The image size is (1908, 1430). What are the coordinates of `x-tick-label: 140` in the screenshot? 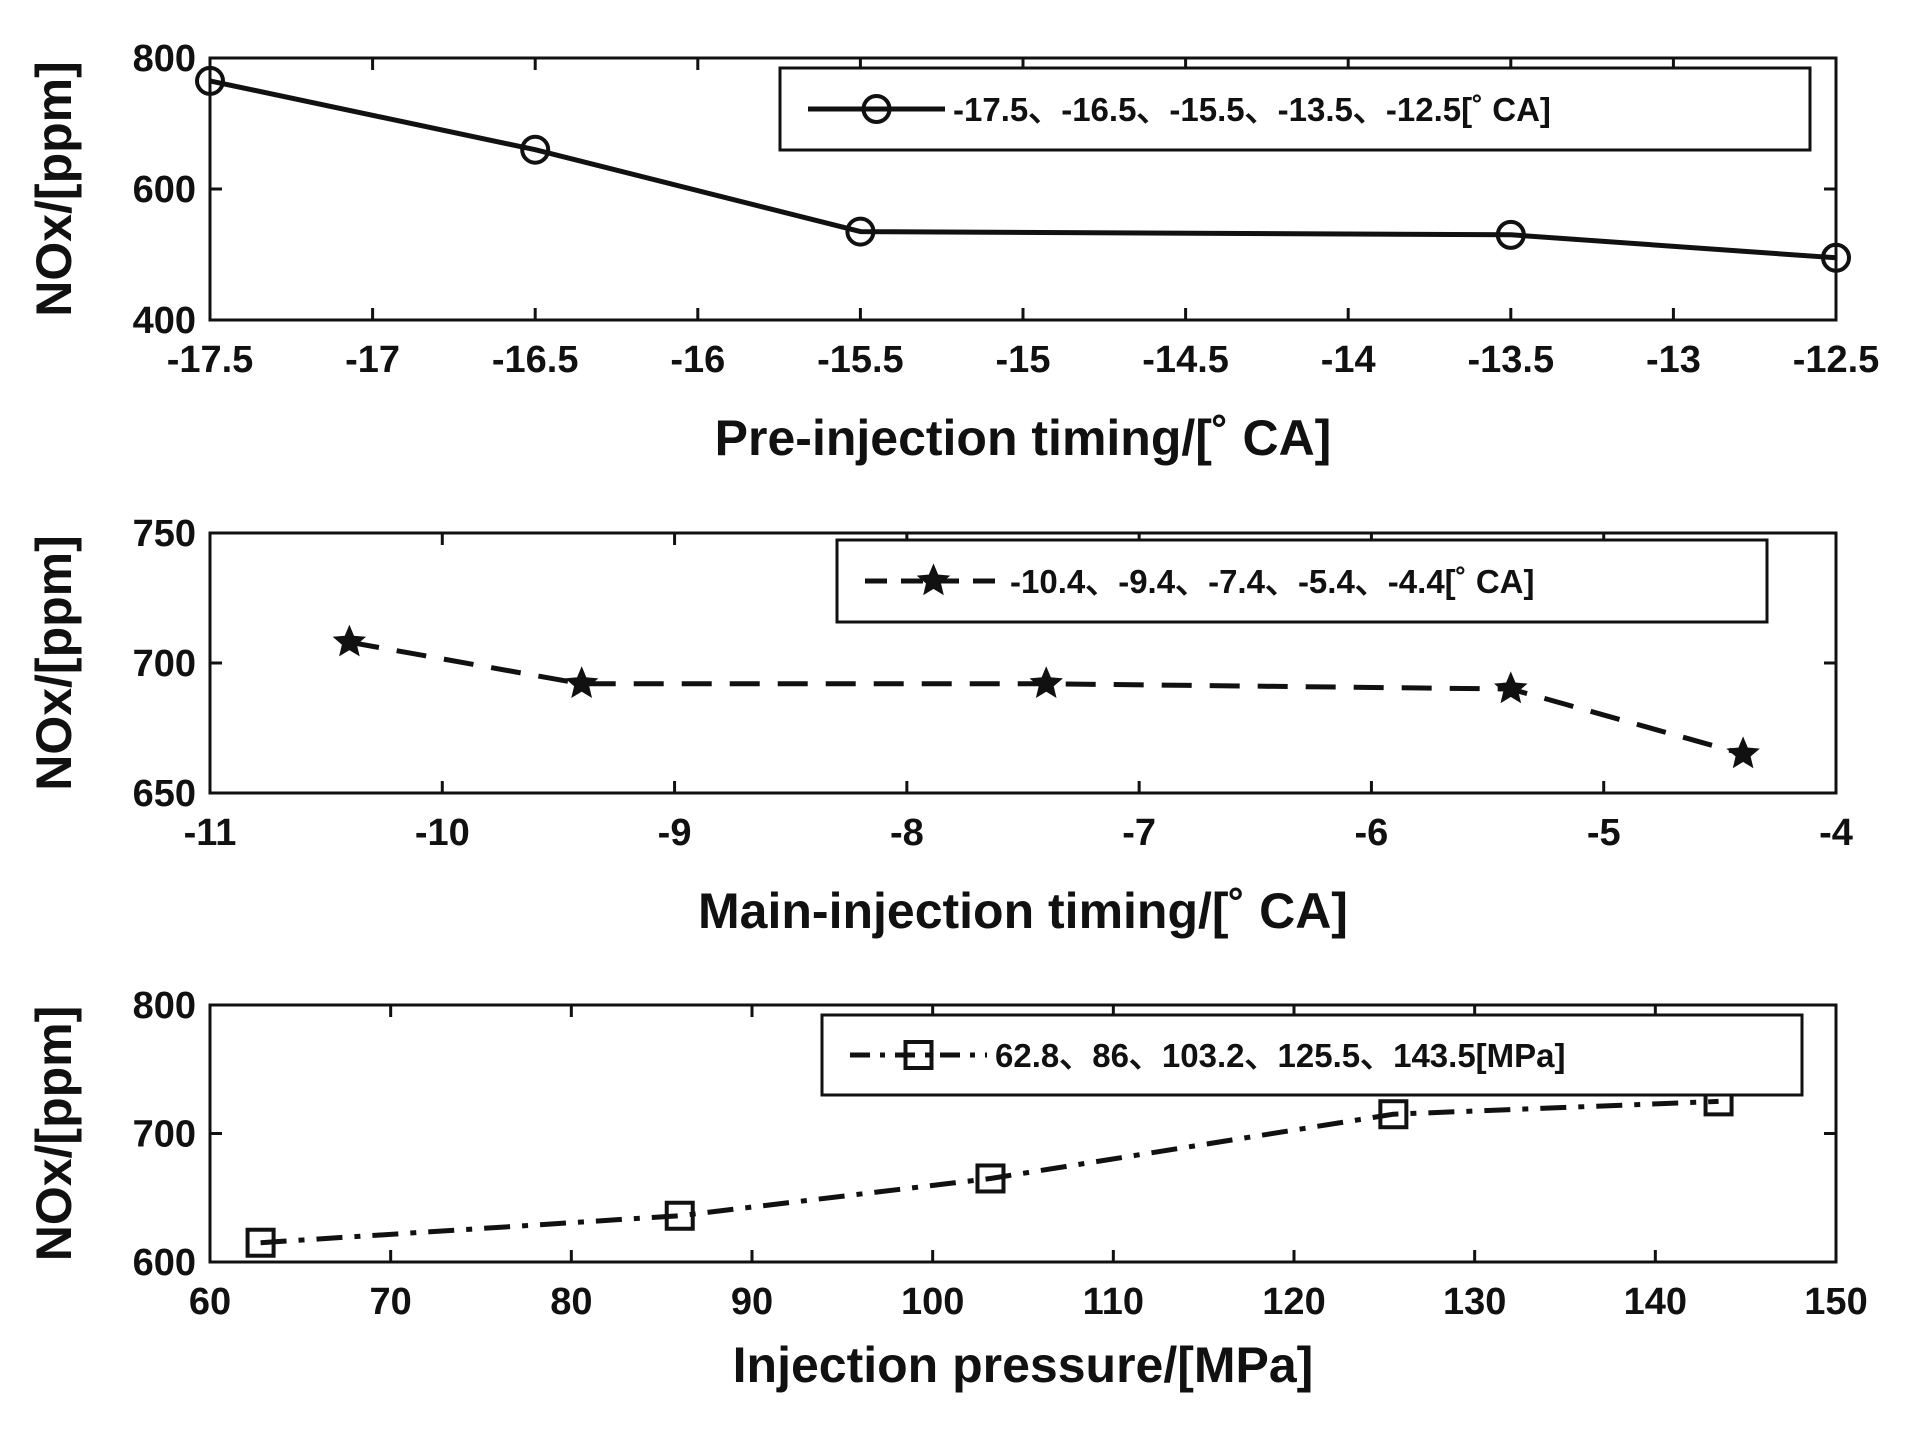 It's located at (1655, 1302).